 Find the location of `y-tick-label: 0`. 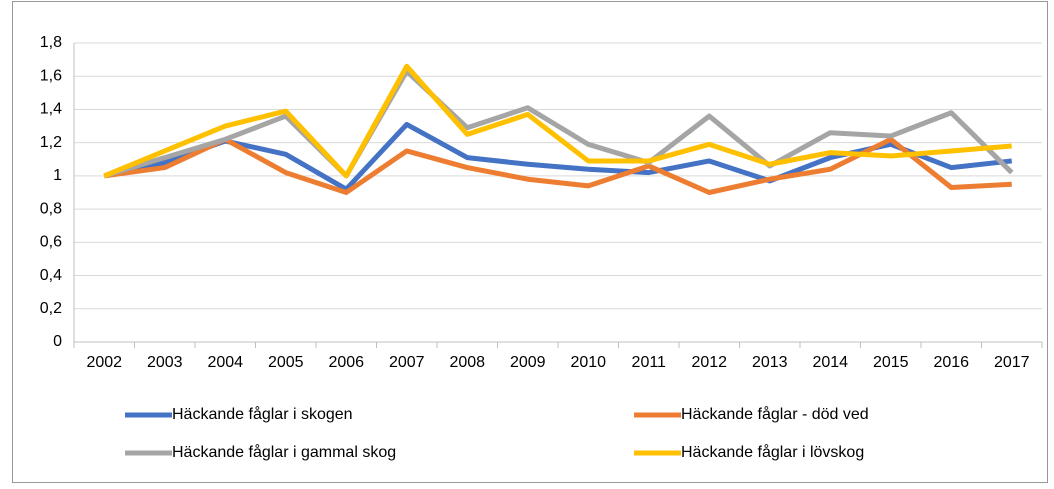

y-tick-label: 0 is located at coordinates (57, 341).